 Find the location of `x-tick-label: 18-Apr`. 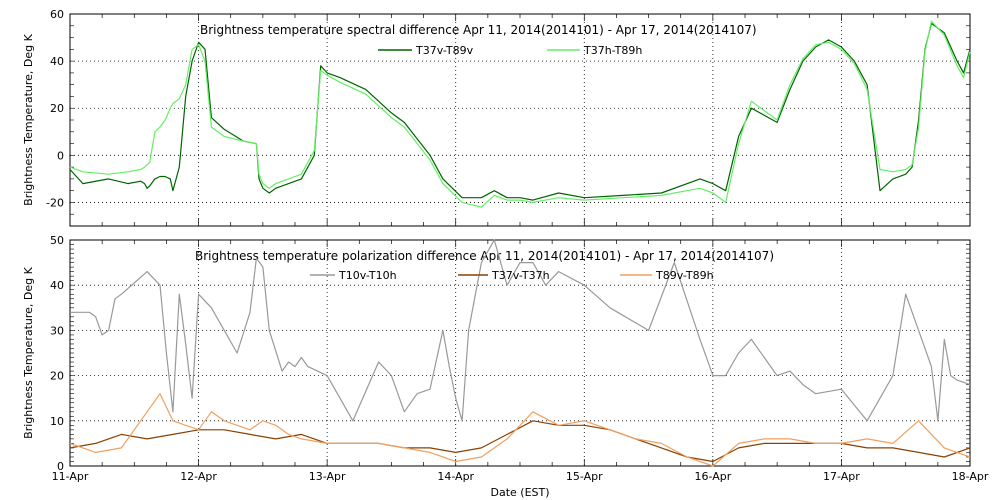

x-tick-label: 18-Apr is located at coordinates (970, 476).